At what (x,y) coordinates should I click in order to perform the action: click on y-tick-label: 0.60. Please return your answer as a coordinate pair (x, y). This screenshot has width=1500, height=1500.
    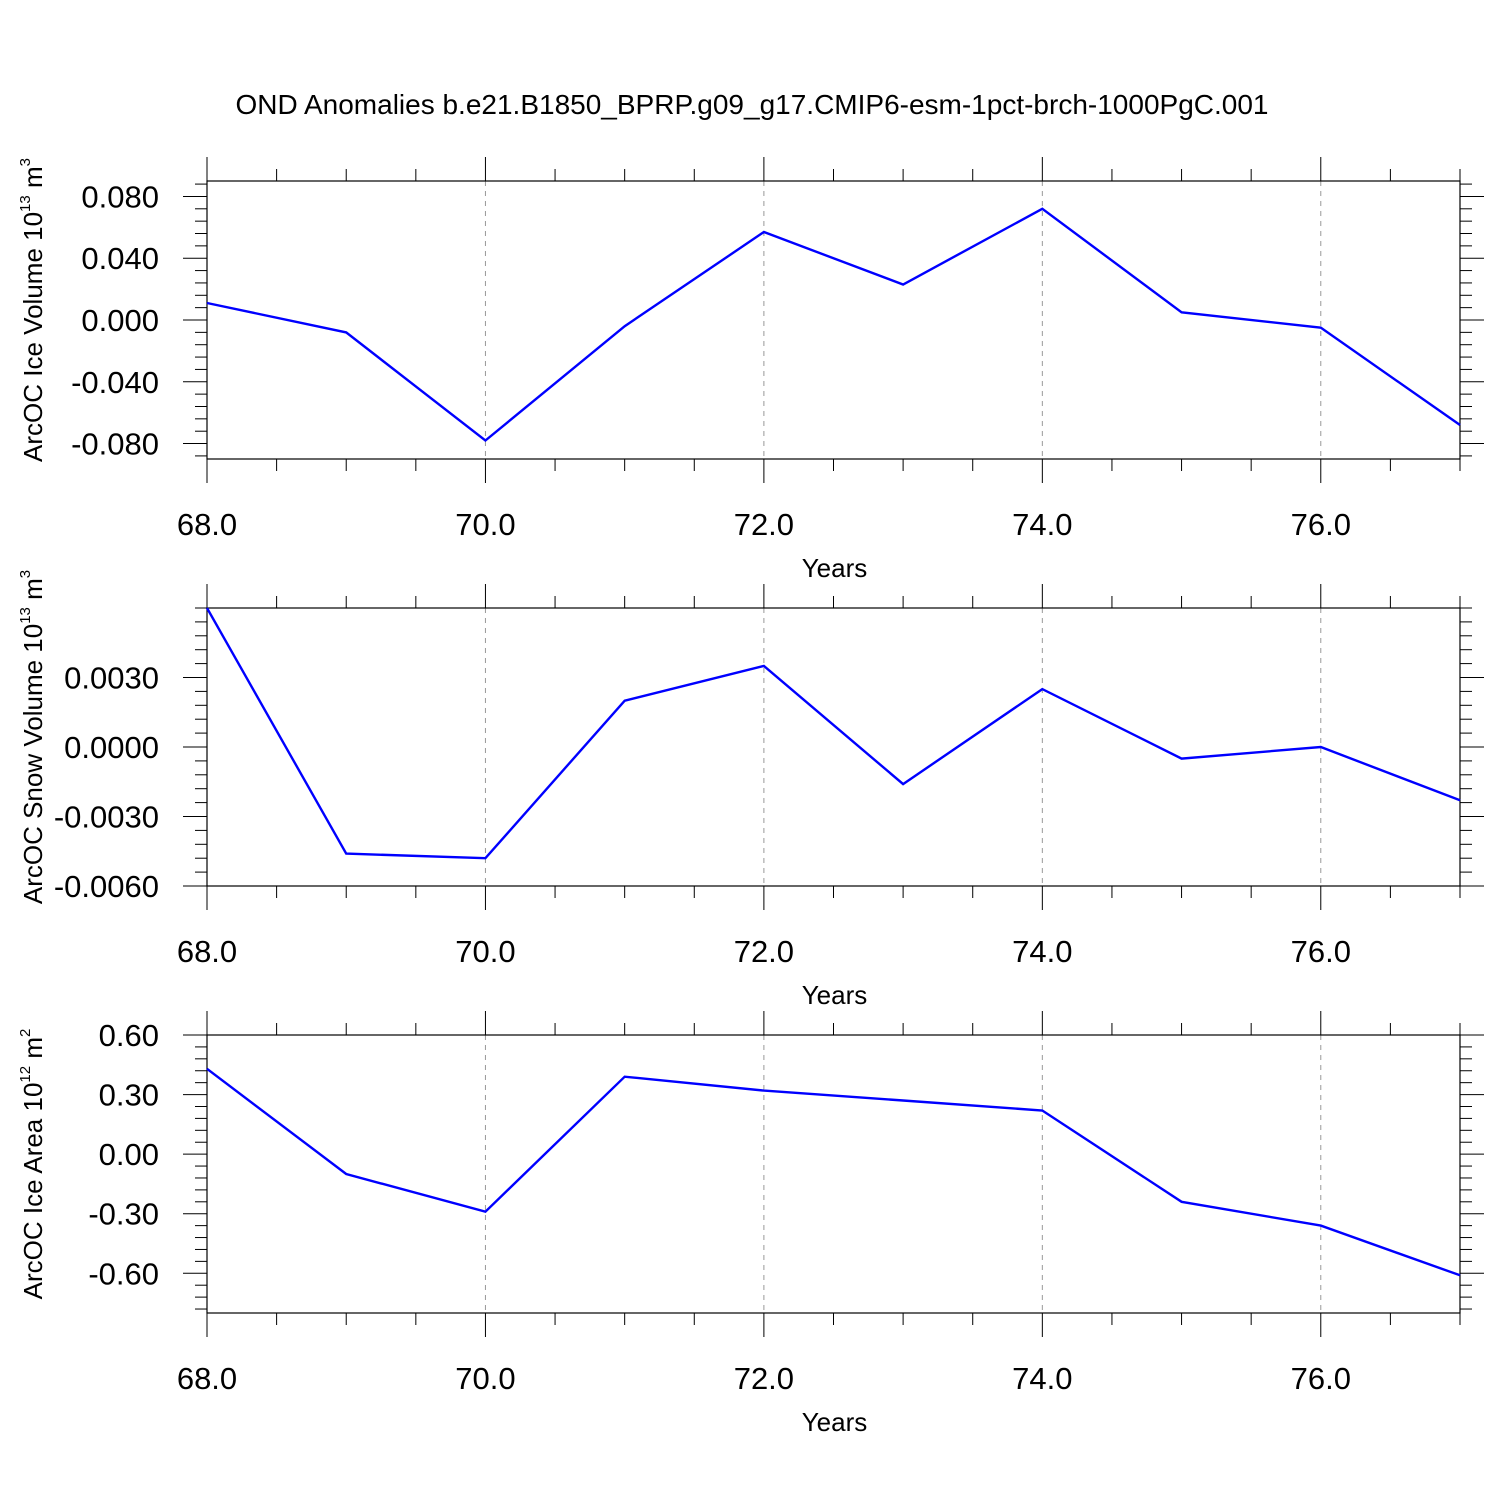
    Looking at the image, I should click on (129, 1035).